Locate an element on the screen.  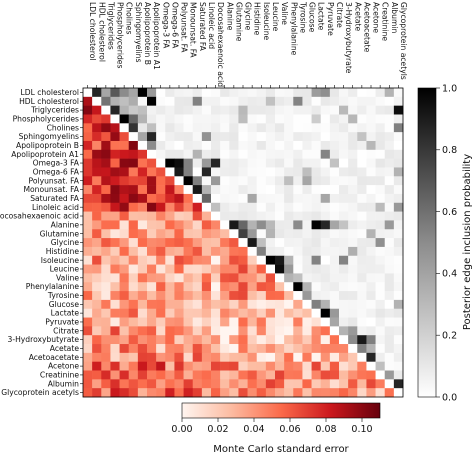
row-label: Albumin is located at coordinates (63, 383).